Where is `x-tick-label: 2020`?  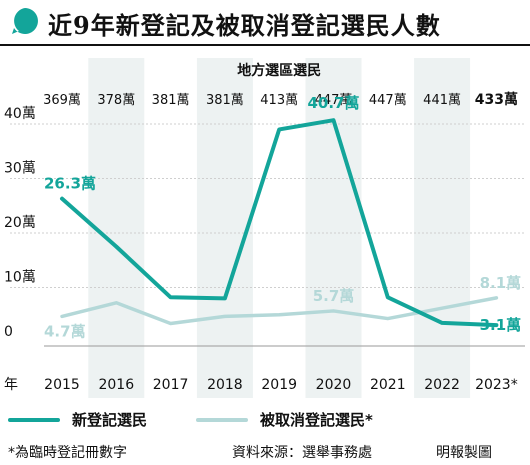
x-tick-label: 2020 is located at coordinates (334, 385).